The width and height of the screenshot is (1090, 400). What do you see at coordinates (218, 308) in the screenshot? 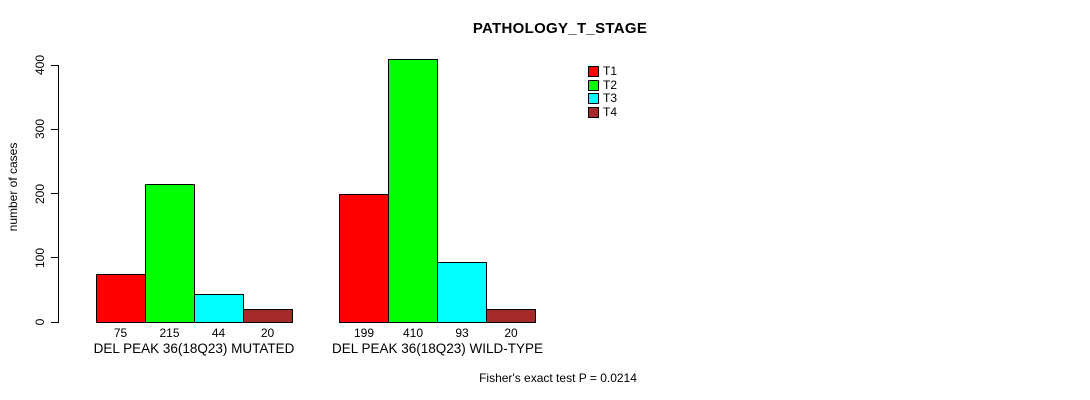
I see `bar-t3-group1` at bounding box center [218, 308].